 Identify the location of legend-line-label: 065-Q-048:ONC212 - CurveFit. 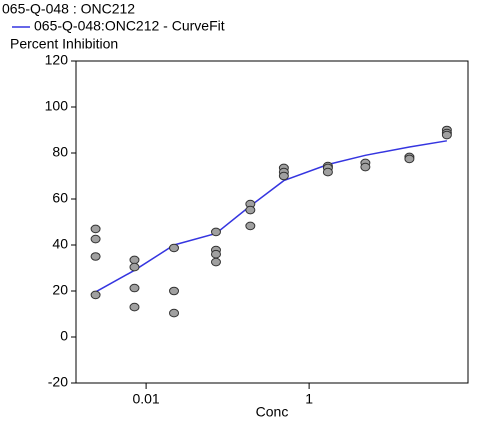
(129, 26).